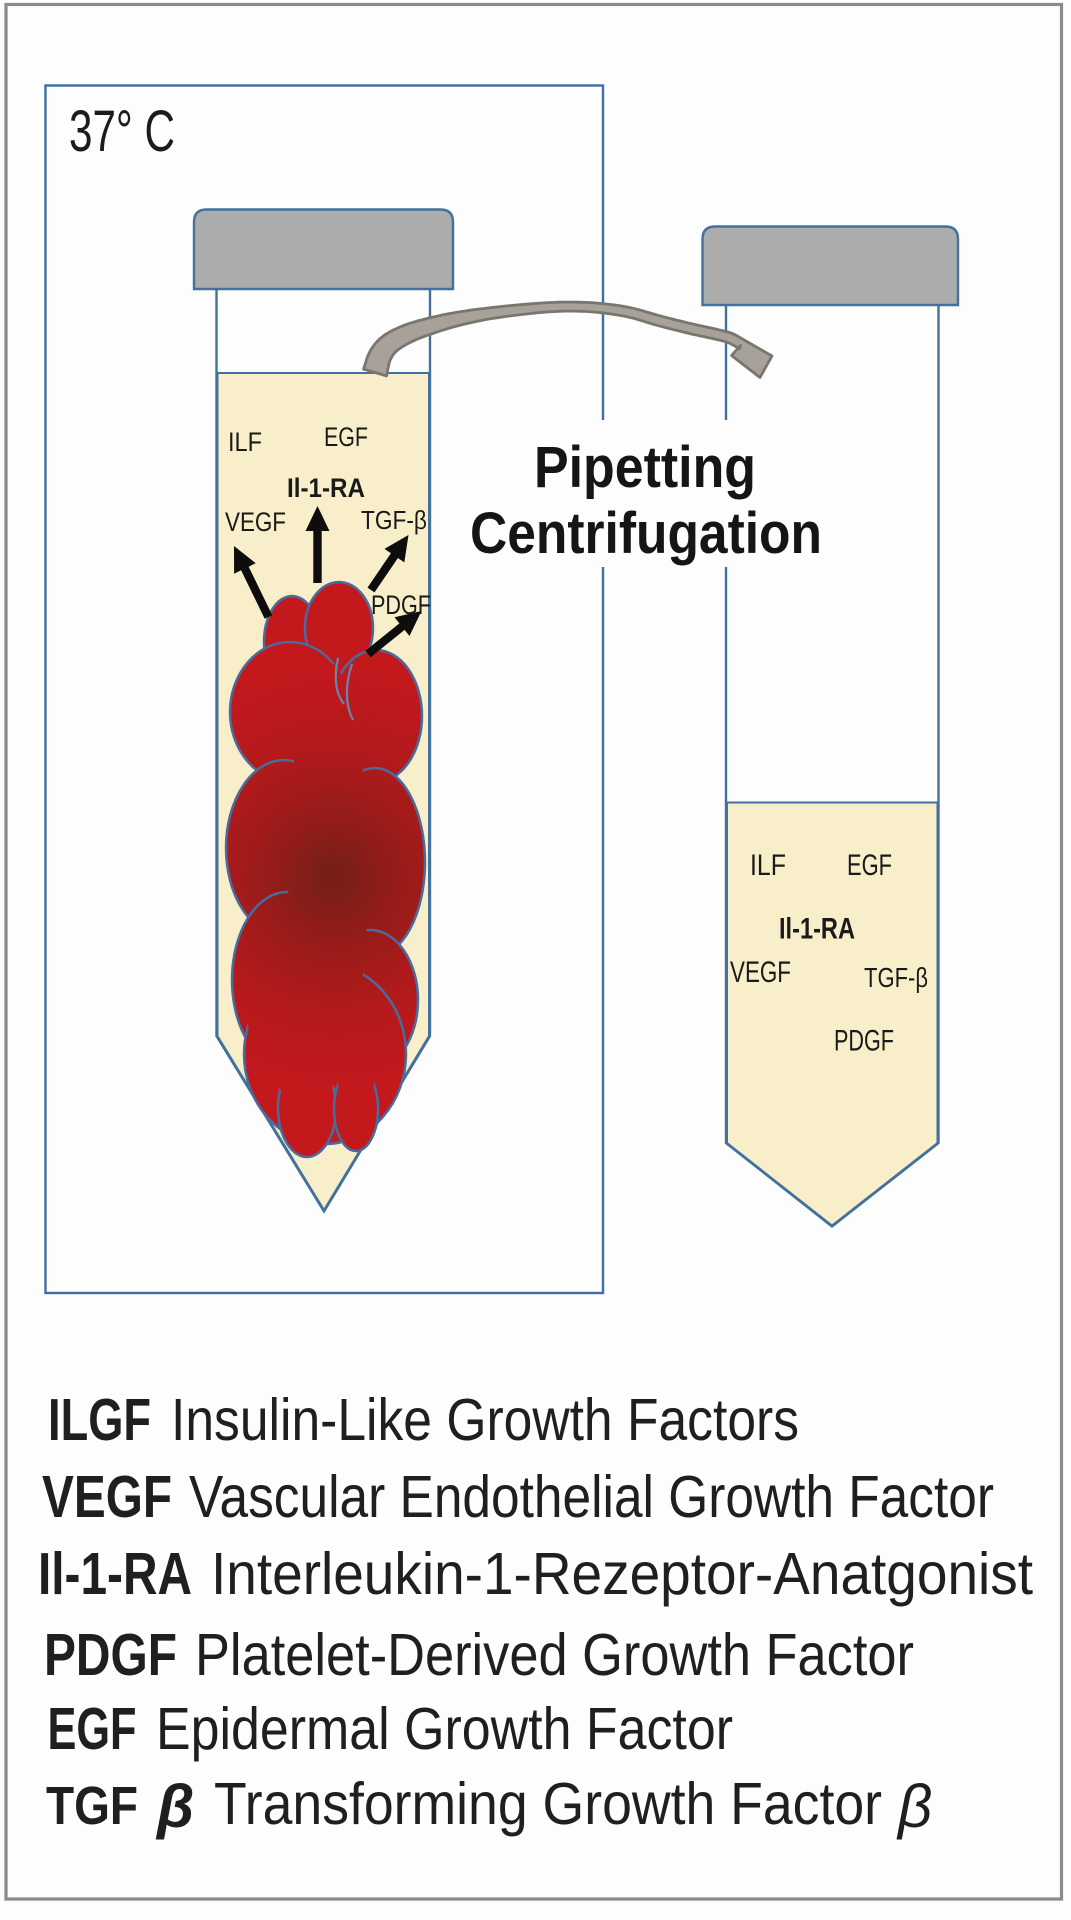 This screenshot has height=1920, width=1071. I want to click on svg-text: TGF, so click(92, 1806).